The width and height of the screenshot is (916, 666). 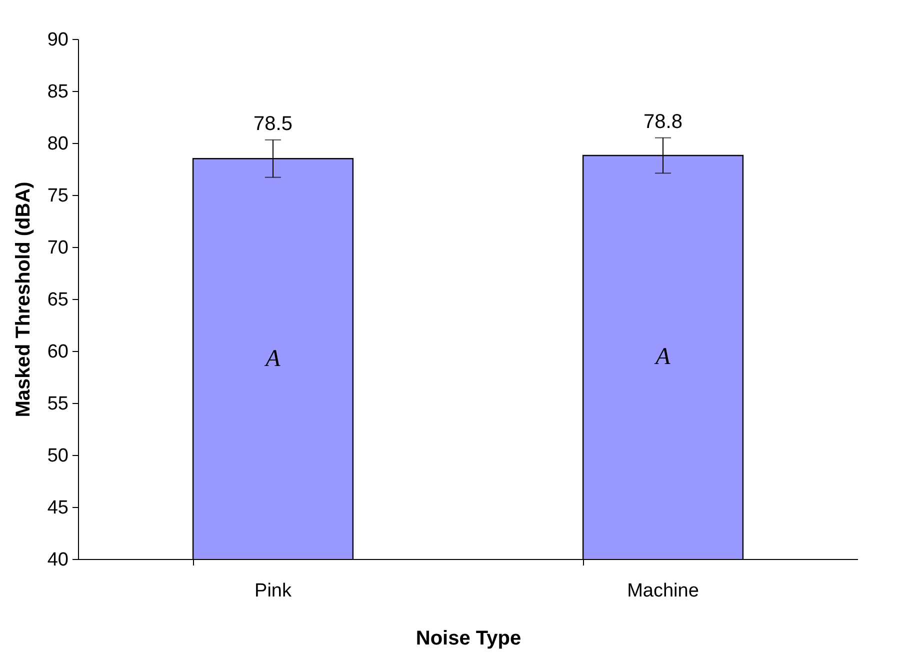 What do you see at coordinates (57, 508) in the screenshot?
I see `y-tick-label: 45` at bounding box center [57, 508].